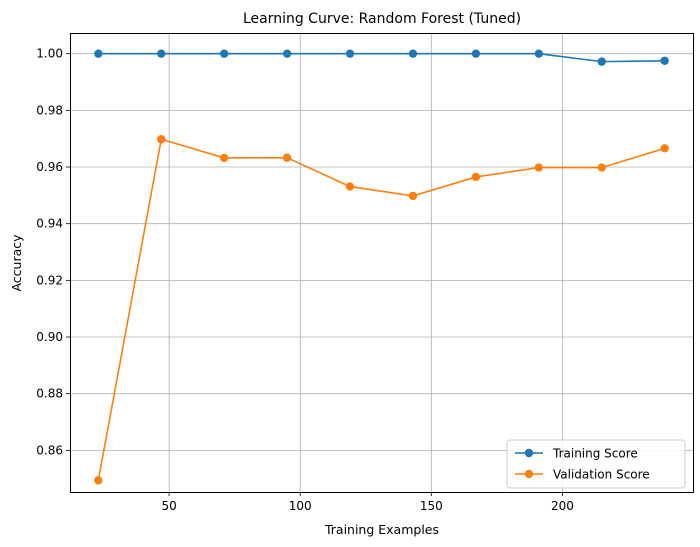  I want to click on y-tick-label: 0.94, so click(49, 224).